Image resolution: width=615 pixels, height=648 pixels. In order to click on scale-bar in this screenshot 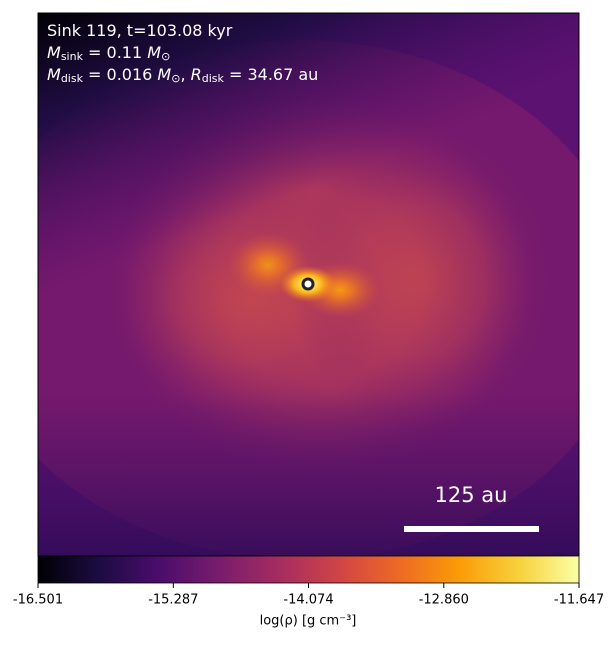, I will do `click(471, 529)`.